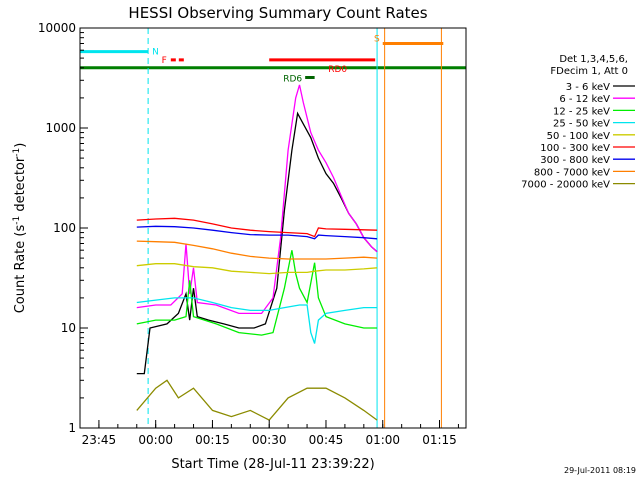 The width and height of the screenshot is (640, 480). What do you see at coordinates (155, 53) in the screenshot?
I see `flag-label-n: N` at bounding box center [155, 53].